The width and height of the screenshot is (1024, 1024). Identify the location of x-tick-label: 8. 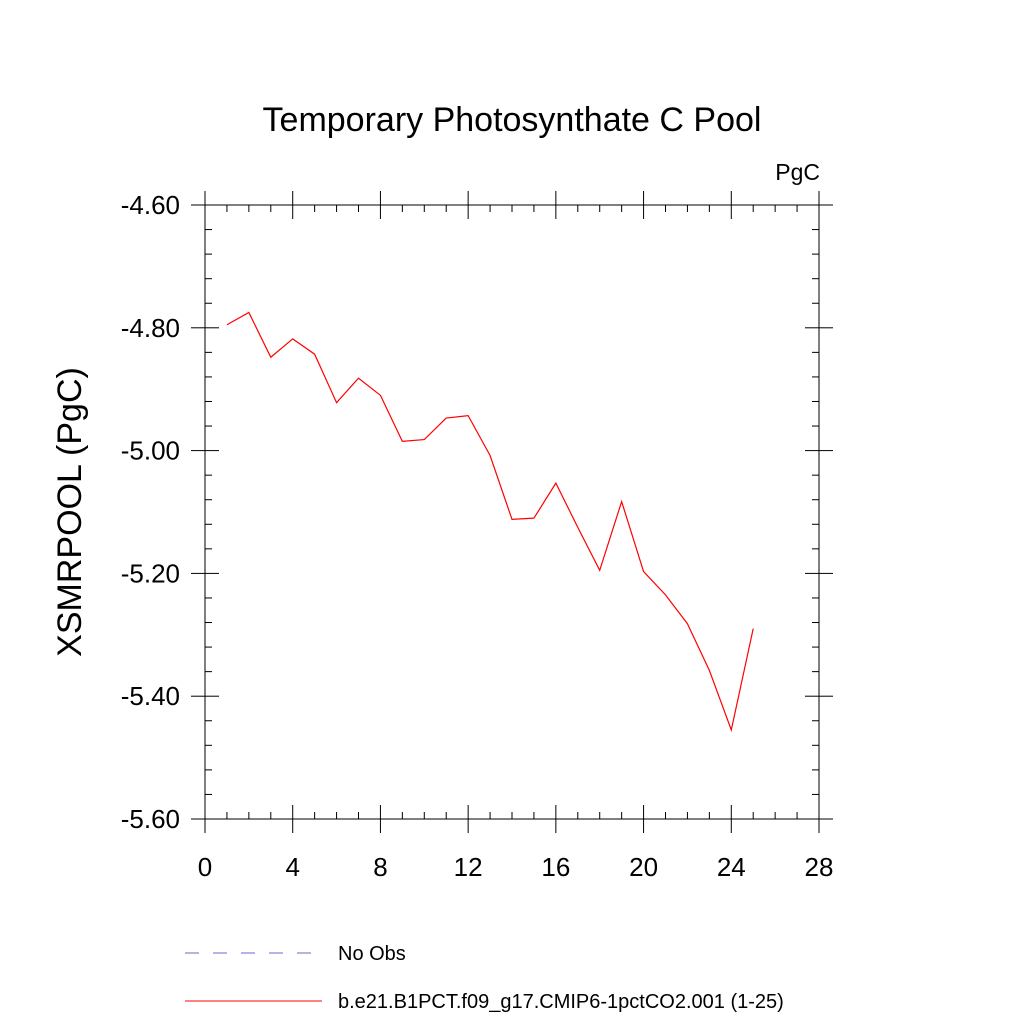
(380, 867).